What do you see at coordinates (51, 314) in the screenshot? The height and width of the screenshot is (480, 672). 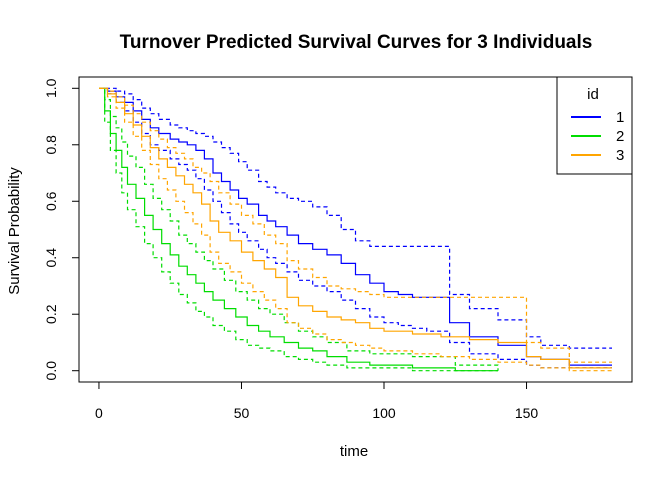 I see `y-tick-label: 0.2` at bounding box center [51, 314].